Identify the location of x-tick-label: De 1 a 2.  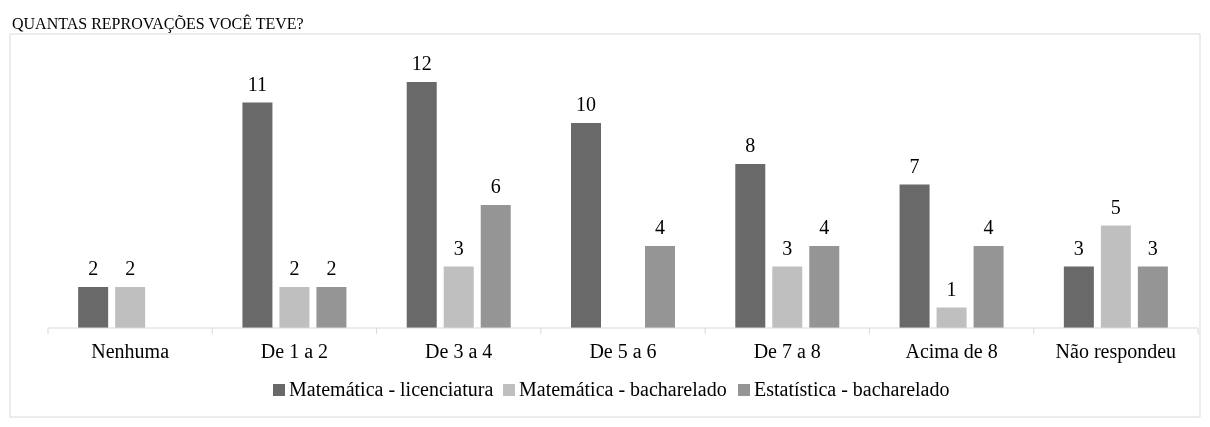
(294, 351).